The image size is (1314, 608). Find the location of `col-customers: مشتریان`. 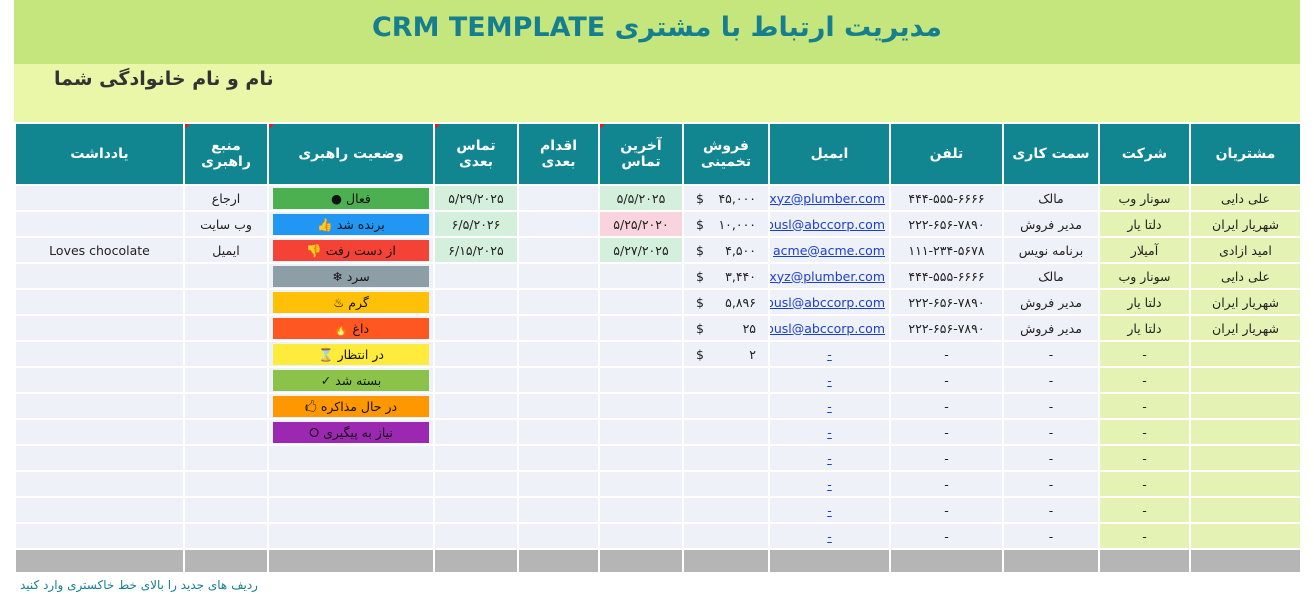

col-customers: مشتریان is located at coordinates (1245, 155).